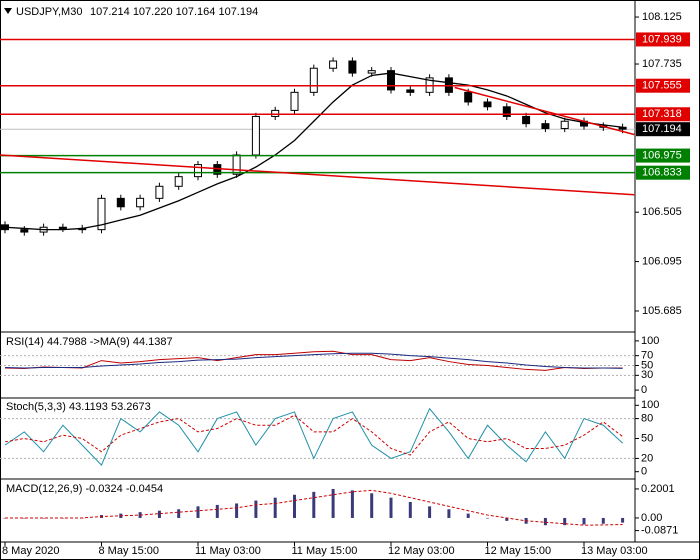 The image size is (700, 560). What do you see at coordinates (651, 518) in the screenshot?
I see `y-tick-label: 0.00` at bounding box center [651, 518].